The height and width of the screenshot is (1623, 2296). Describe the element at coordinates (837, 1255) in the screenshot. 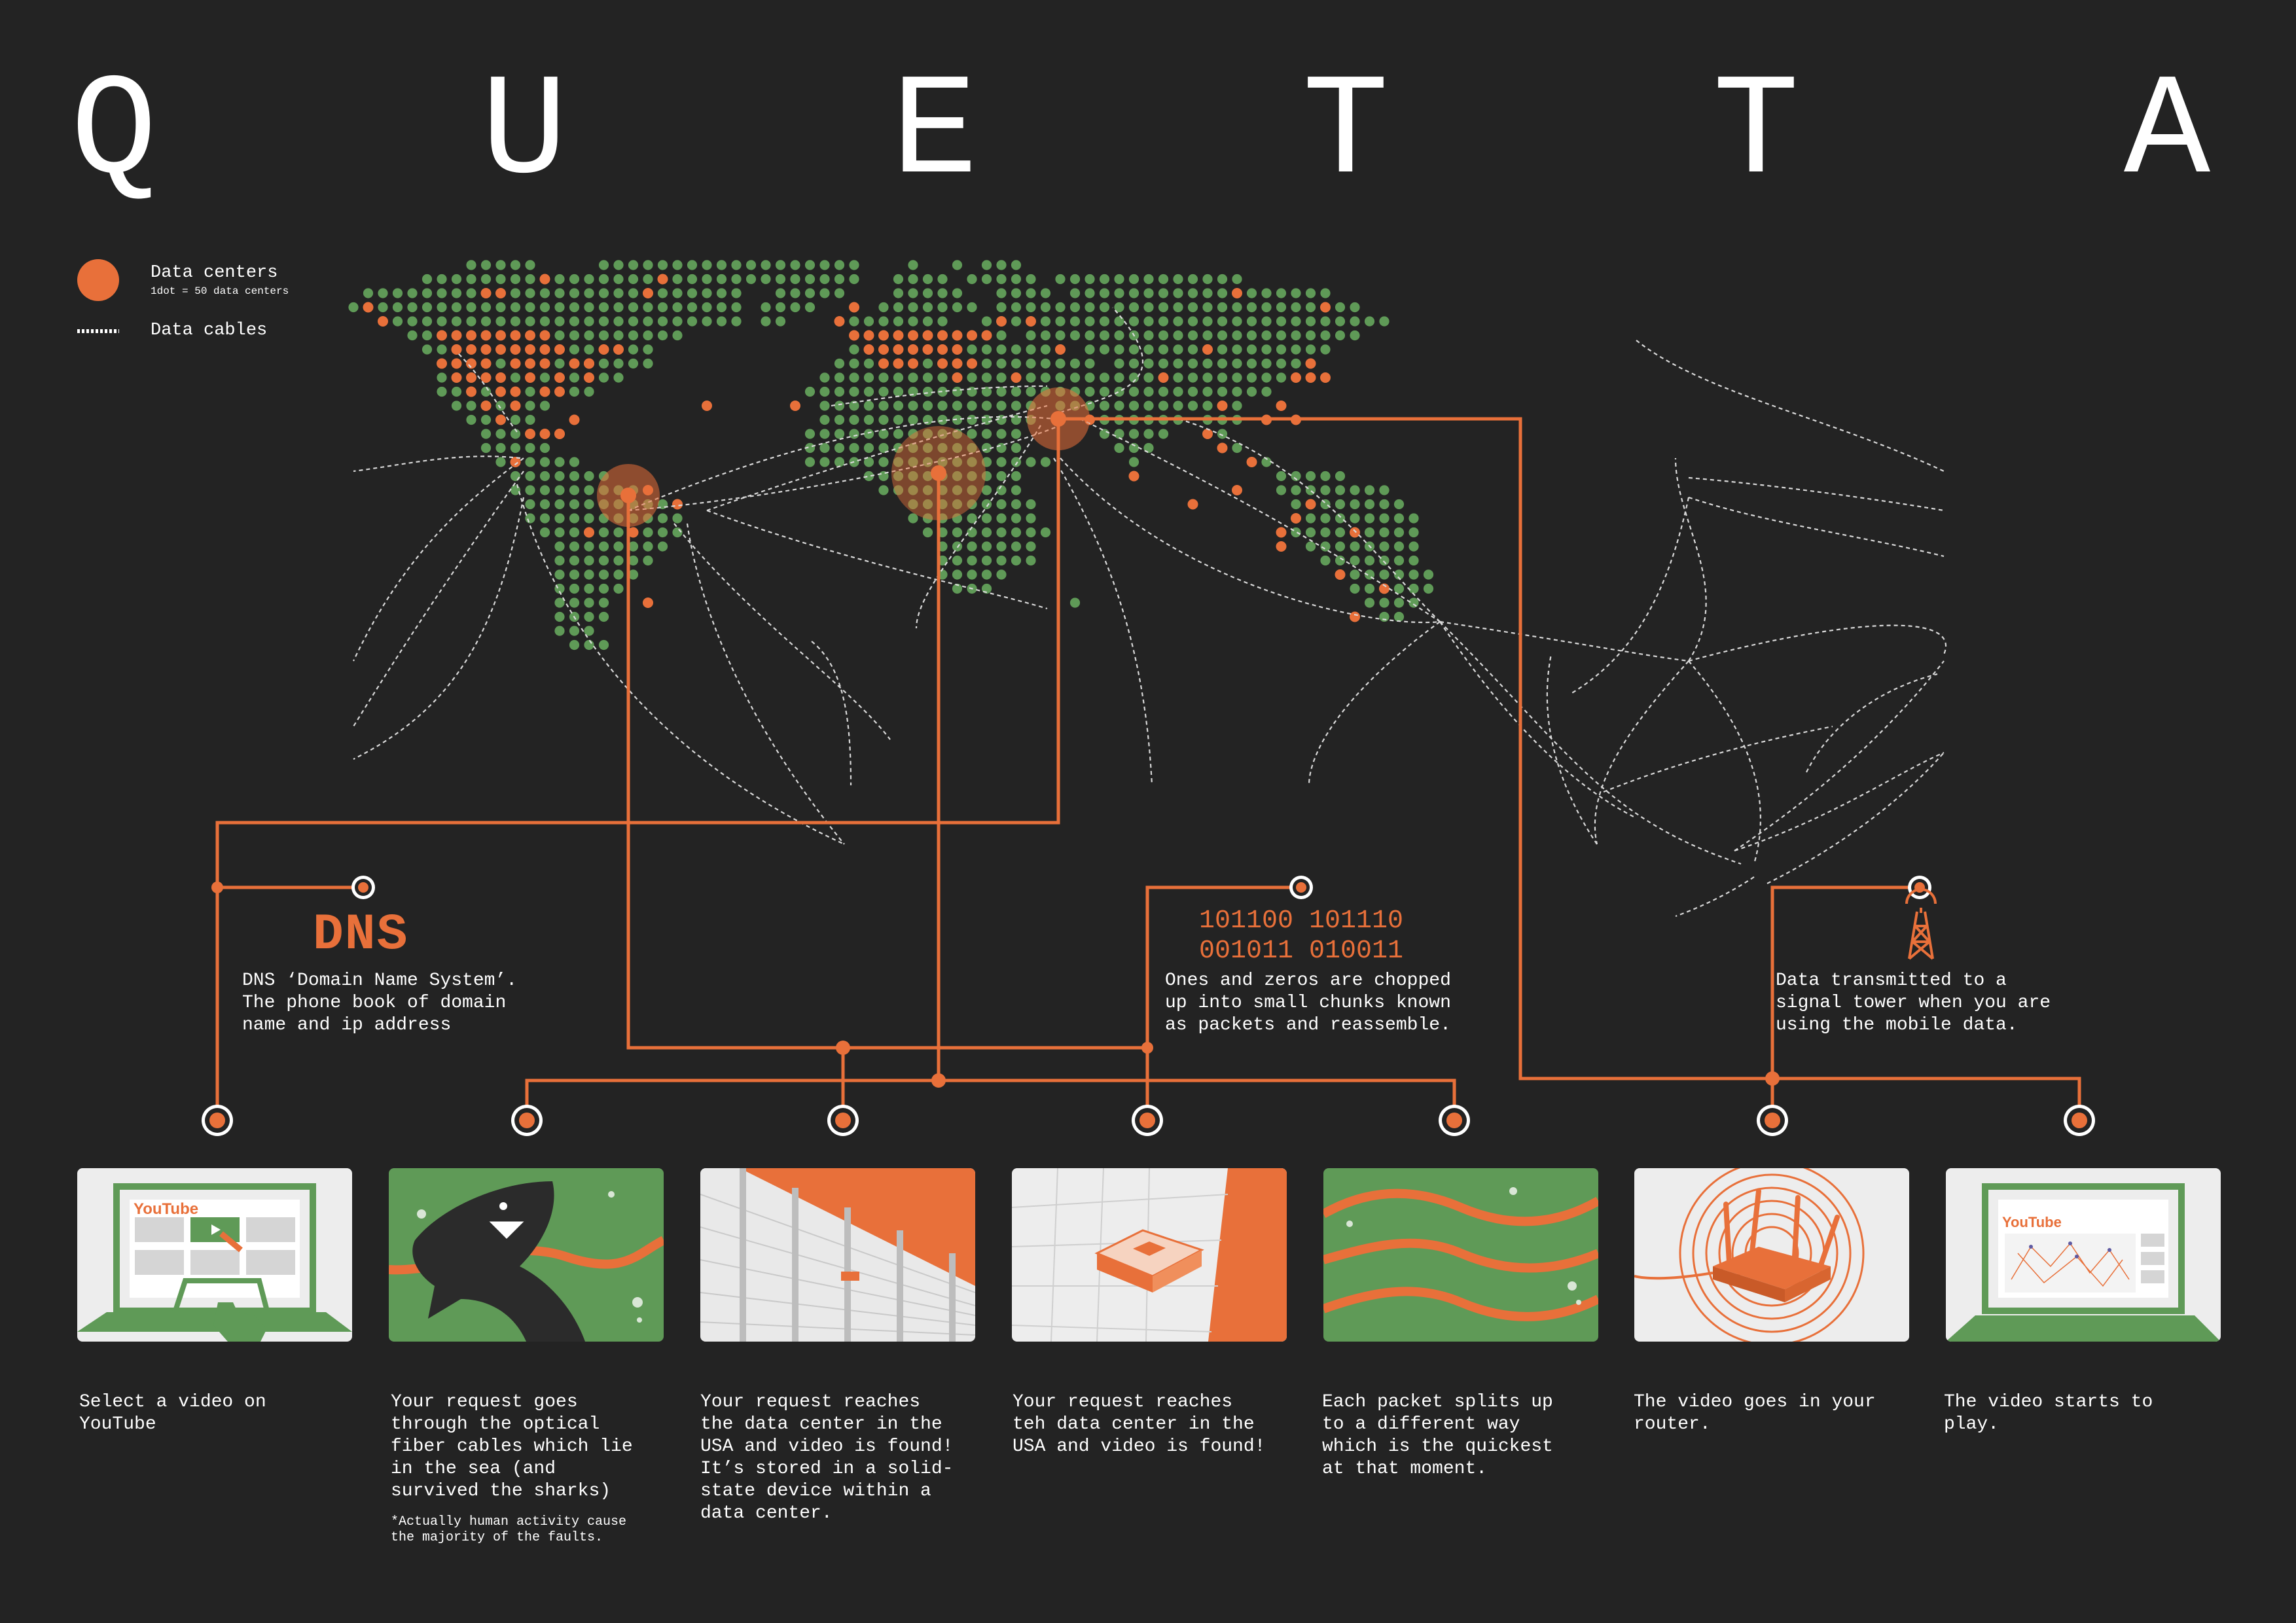

I see `step-3-illustration` at that location.